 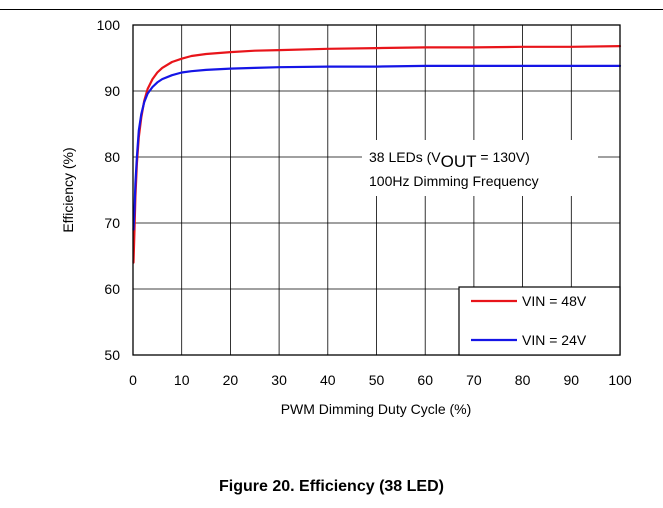 What do you see at coordinates (377, 380) in the screenshot?
I see `x-tick-label-50: 50` at bounding box center [377, 380].